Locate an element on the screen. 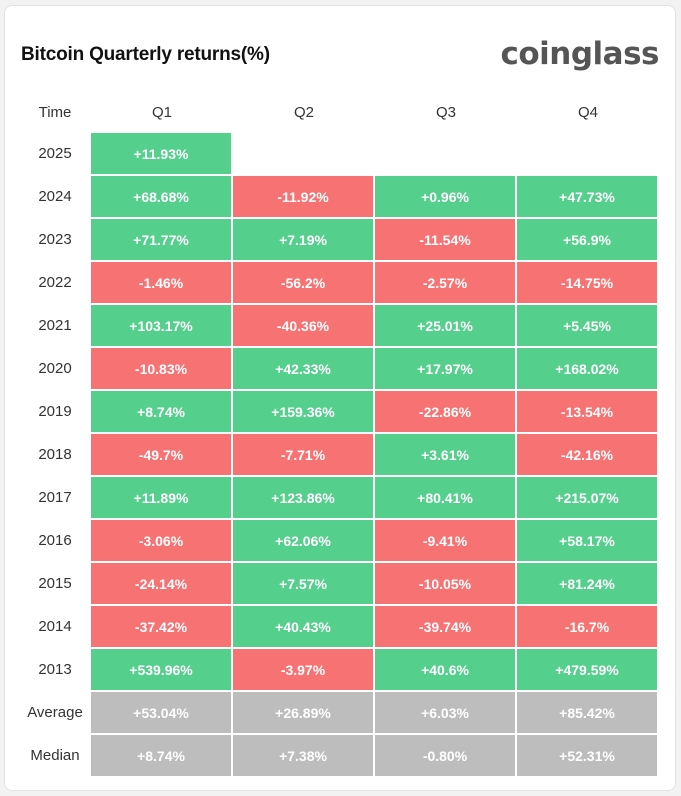 The width and height of the screenshot is (681, 796). return-cell-2022-q3: -2.57% is located at coordinates (445, 282).